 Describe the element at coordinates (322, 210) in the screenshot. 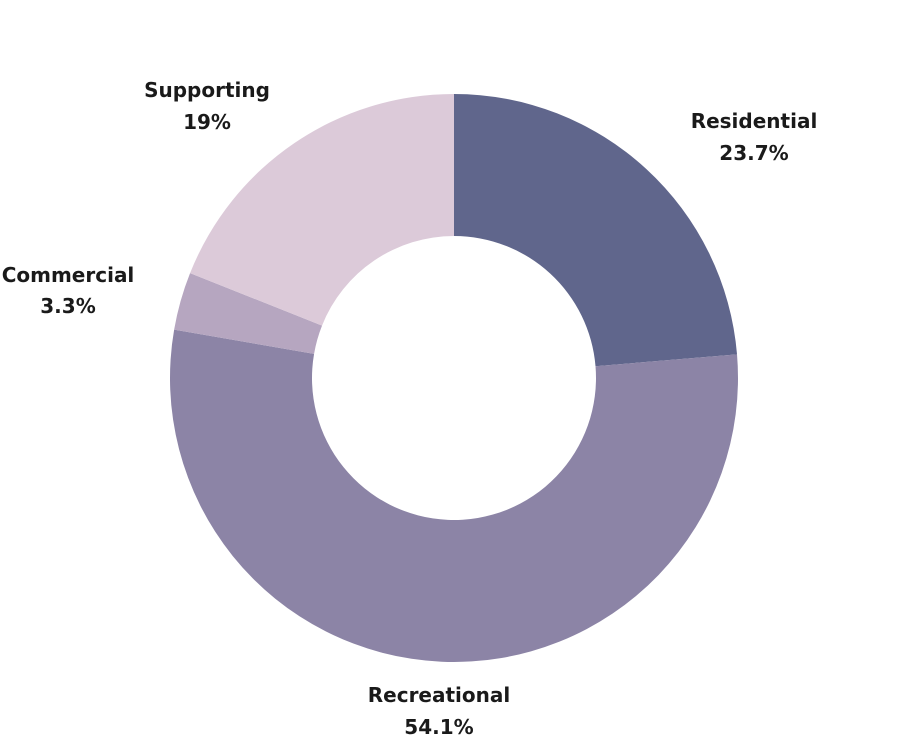

I see `slice-supporting` at that location.